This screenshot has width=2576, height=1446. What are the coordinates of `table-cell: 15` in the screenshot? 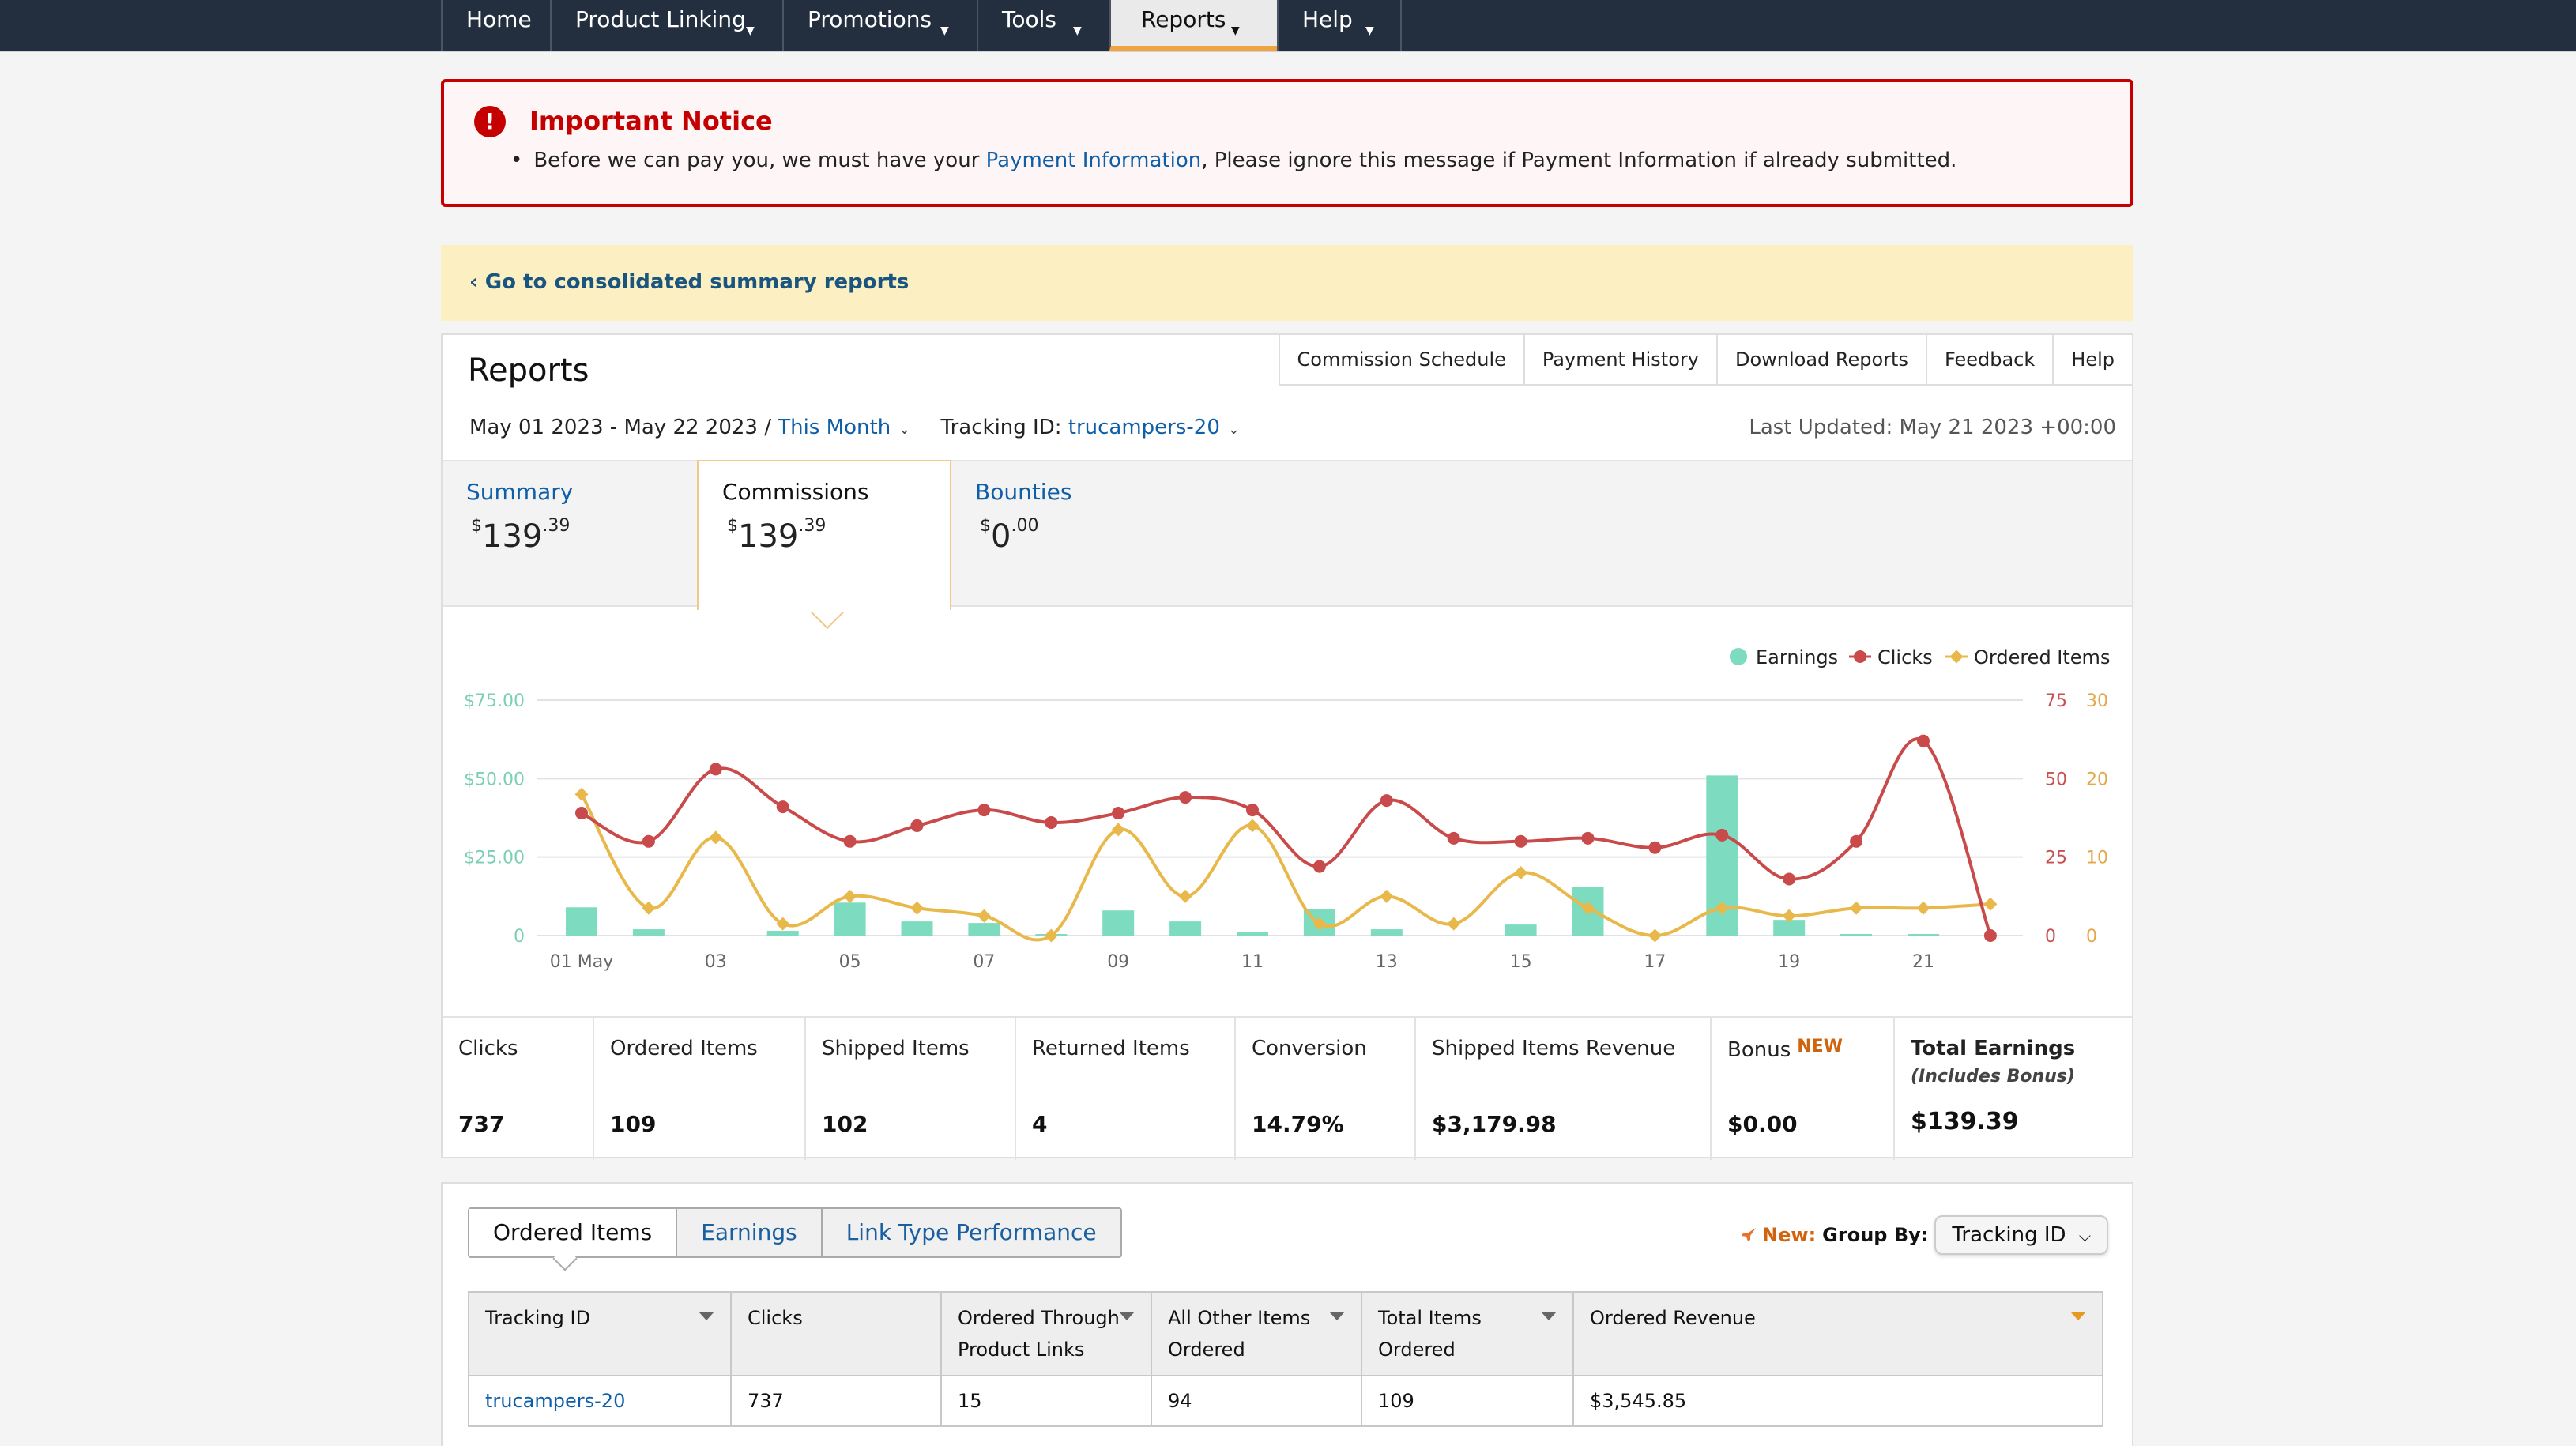 It's located at (1046, 1401).